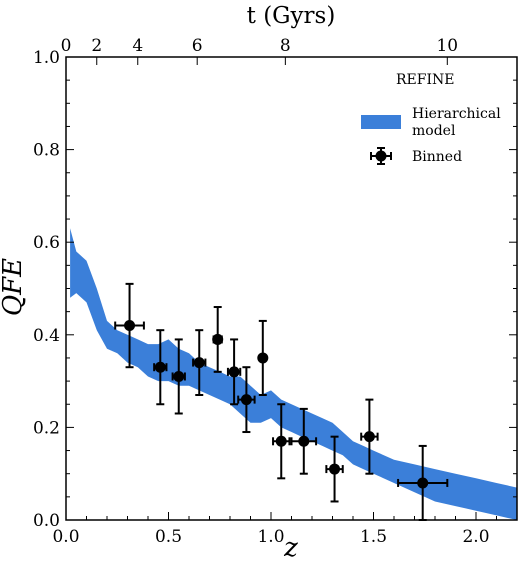 The image size is (520, 562). Describe the element at coordinates (373, 537) in the screenshot. I see `x-tick-label: 1.5` at that location.